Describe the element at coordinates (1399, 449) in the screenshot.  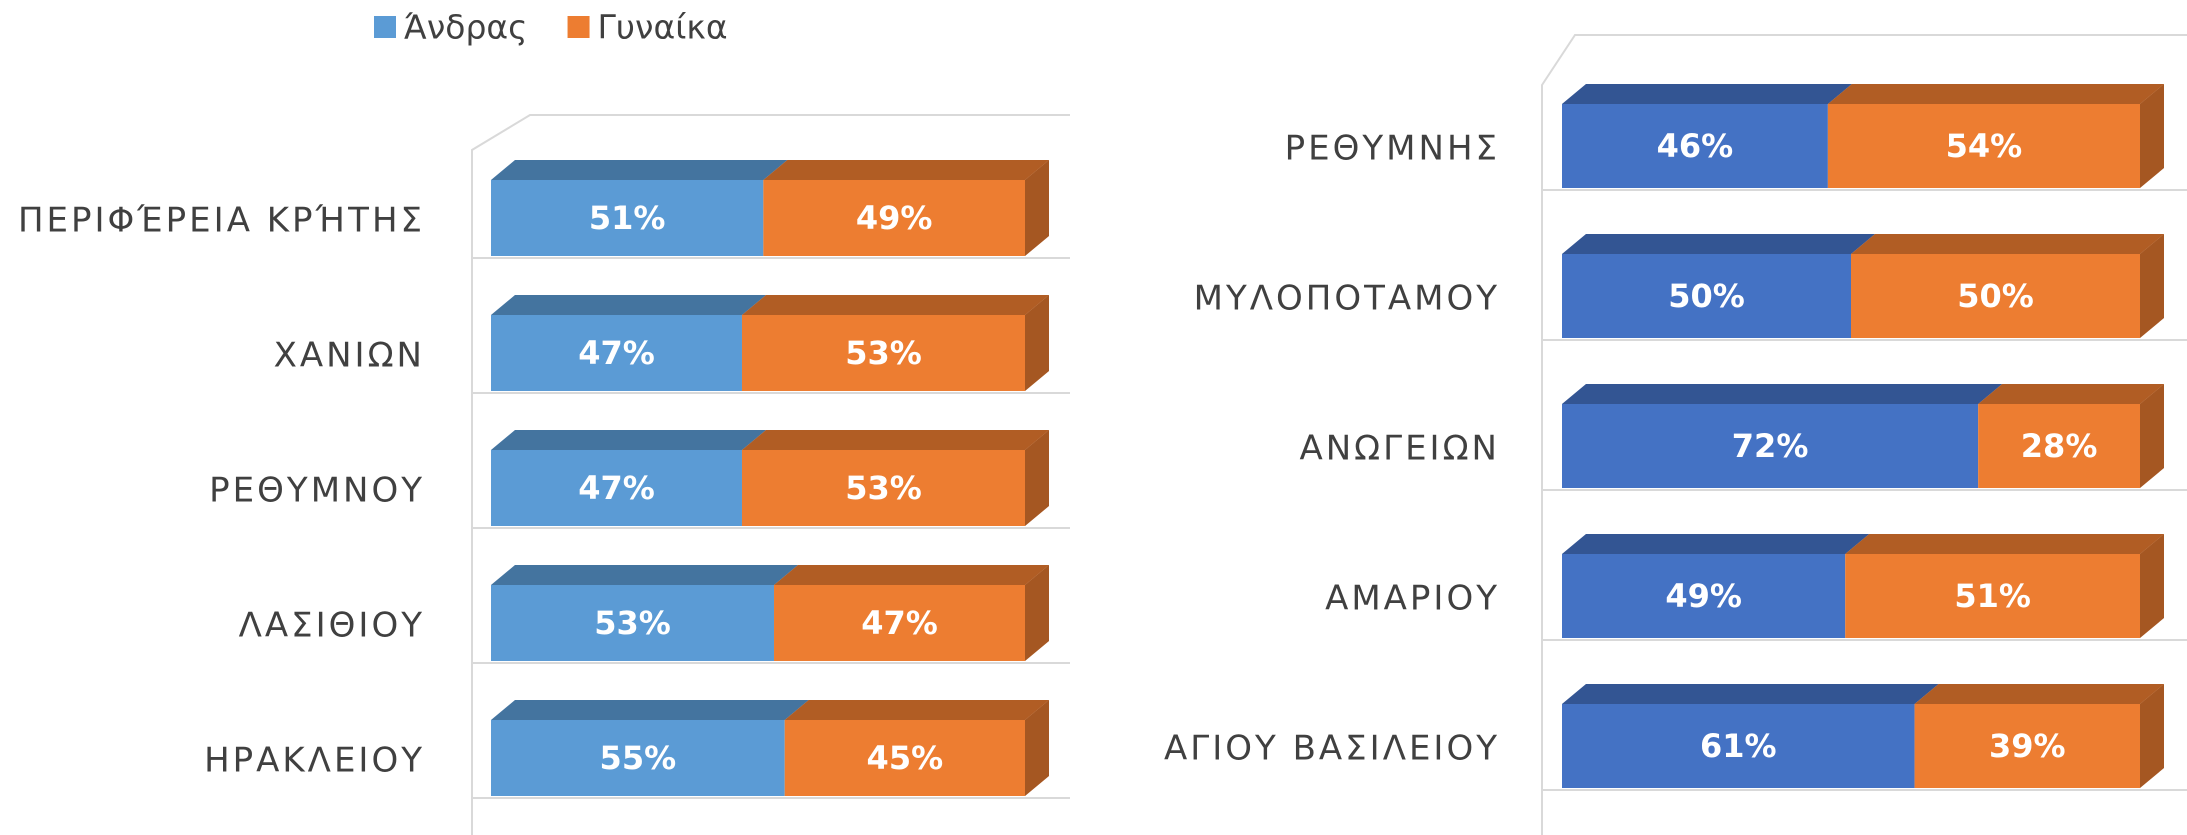
I see `category-label: ΑΝΩΓΕΙΩΝ` at that location.